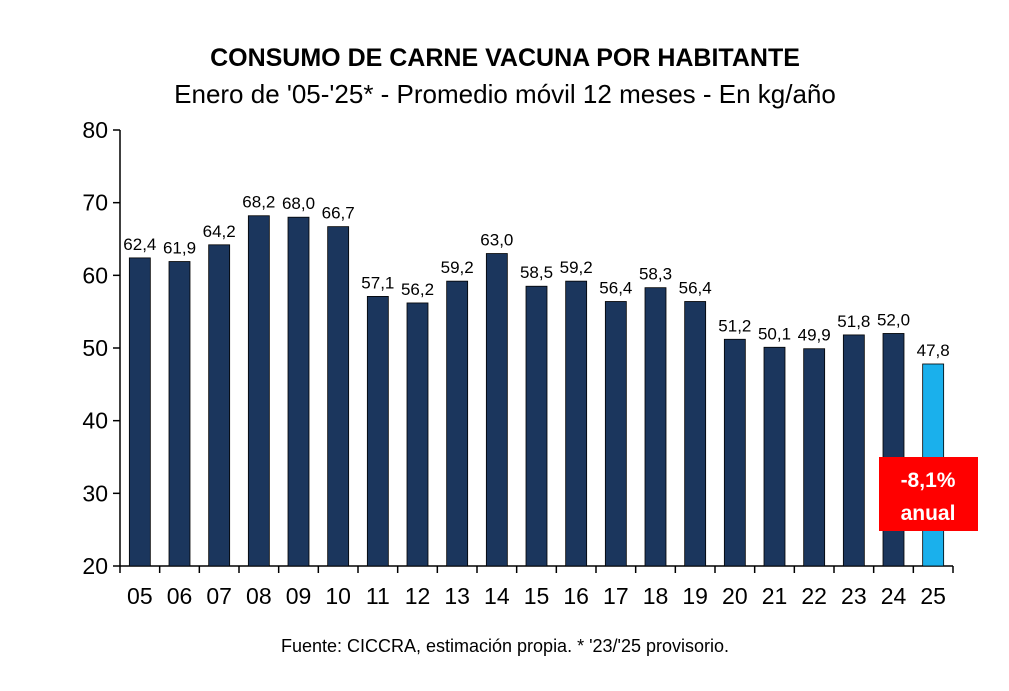  Describe the element at coordinates (299, 596) in the screenshot. I see `x-tick-label: 09` at that location.